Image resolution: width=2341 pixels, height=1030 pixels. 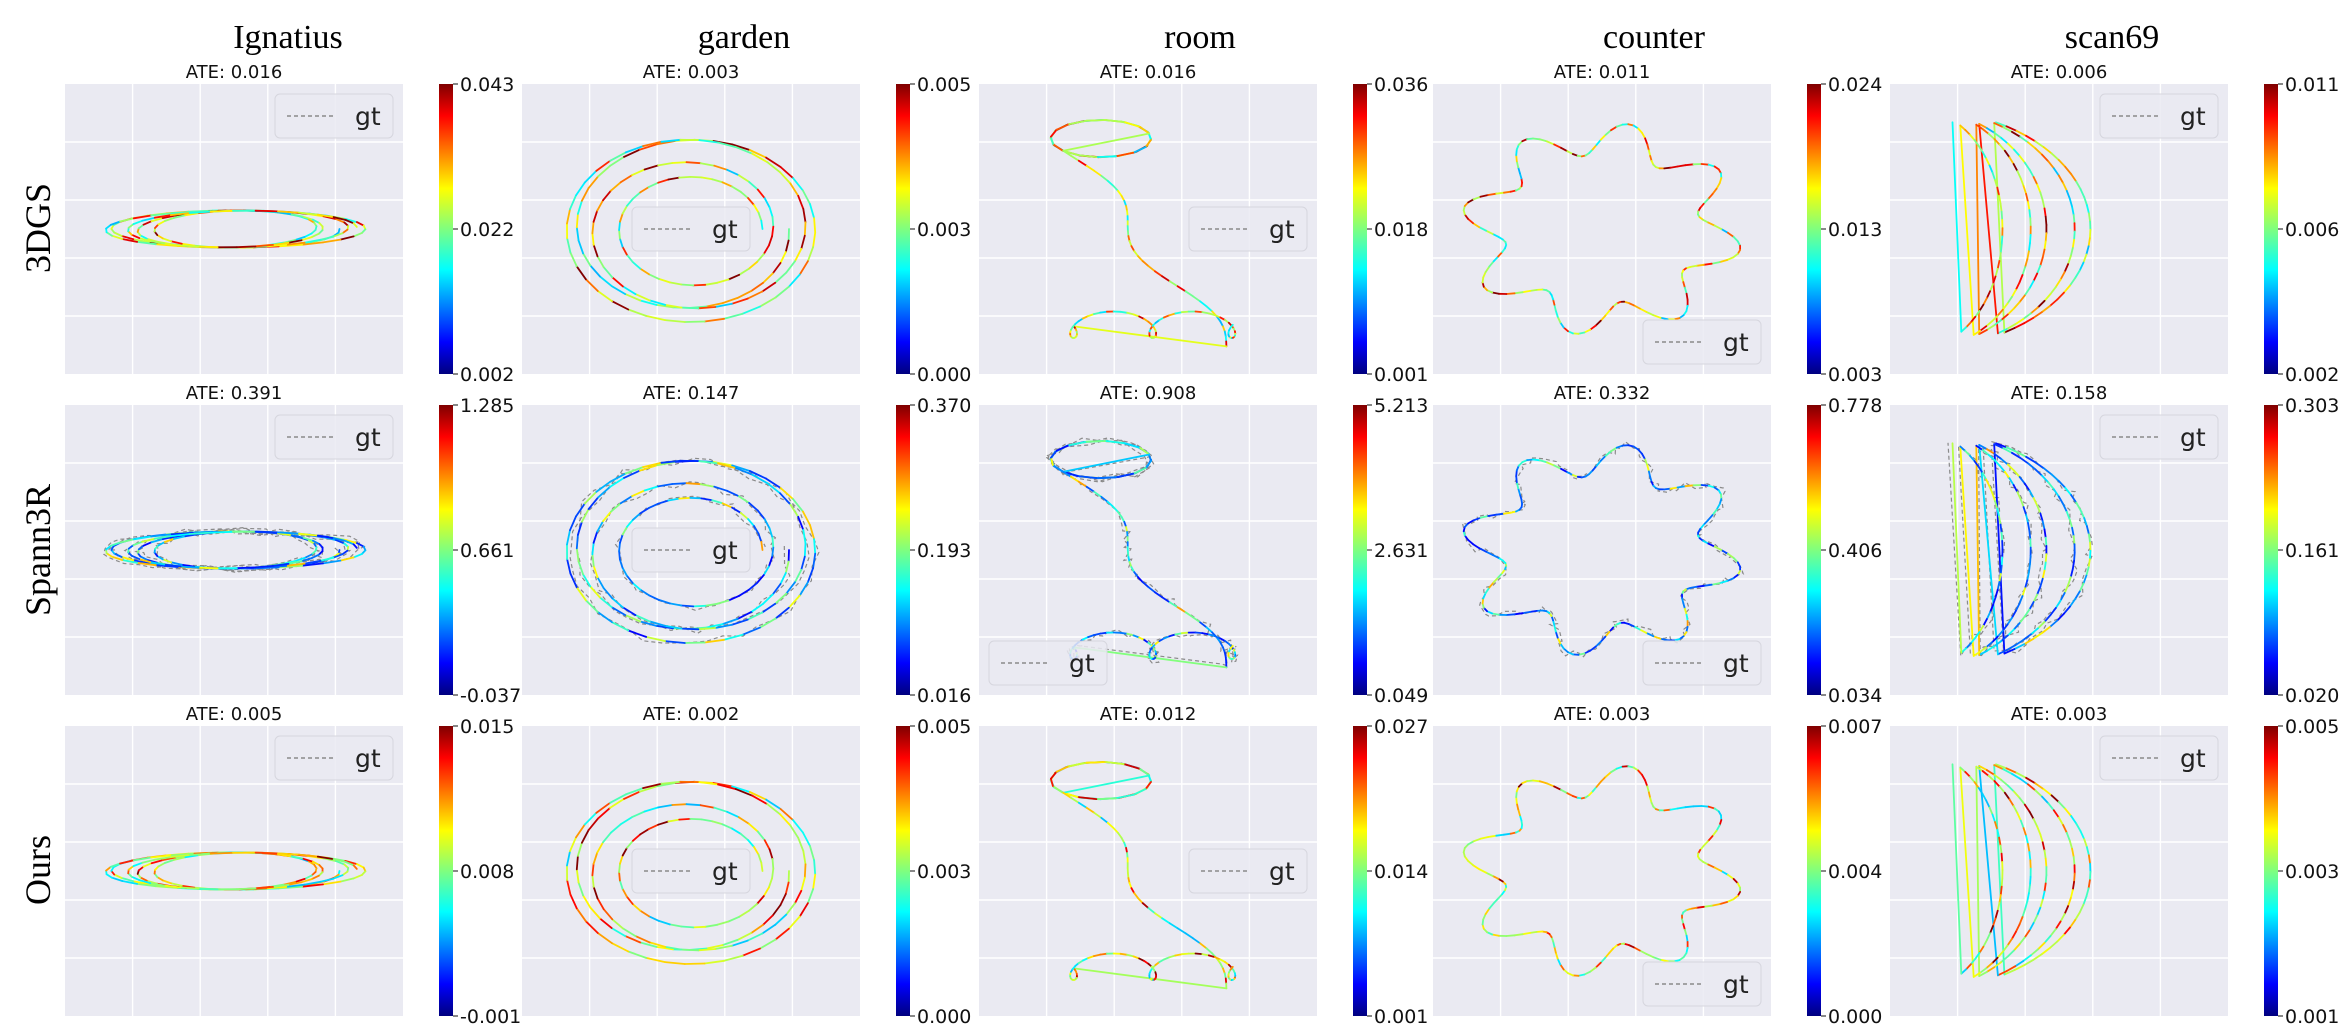 What do you see at coordinates (2059, 393) in the screenshot?
I see `ate-title: ATE: 0.158` at bounding box center [2059, 393].